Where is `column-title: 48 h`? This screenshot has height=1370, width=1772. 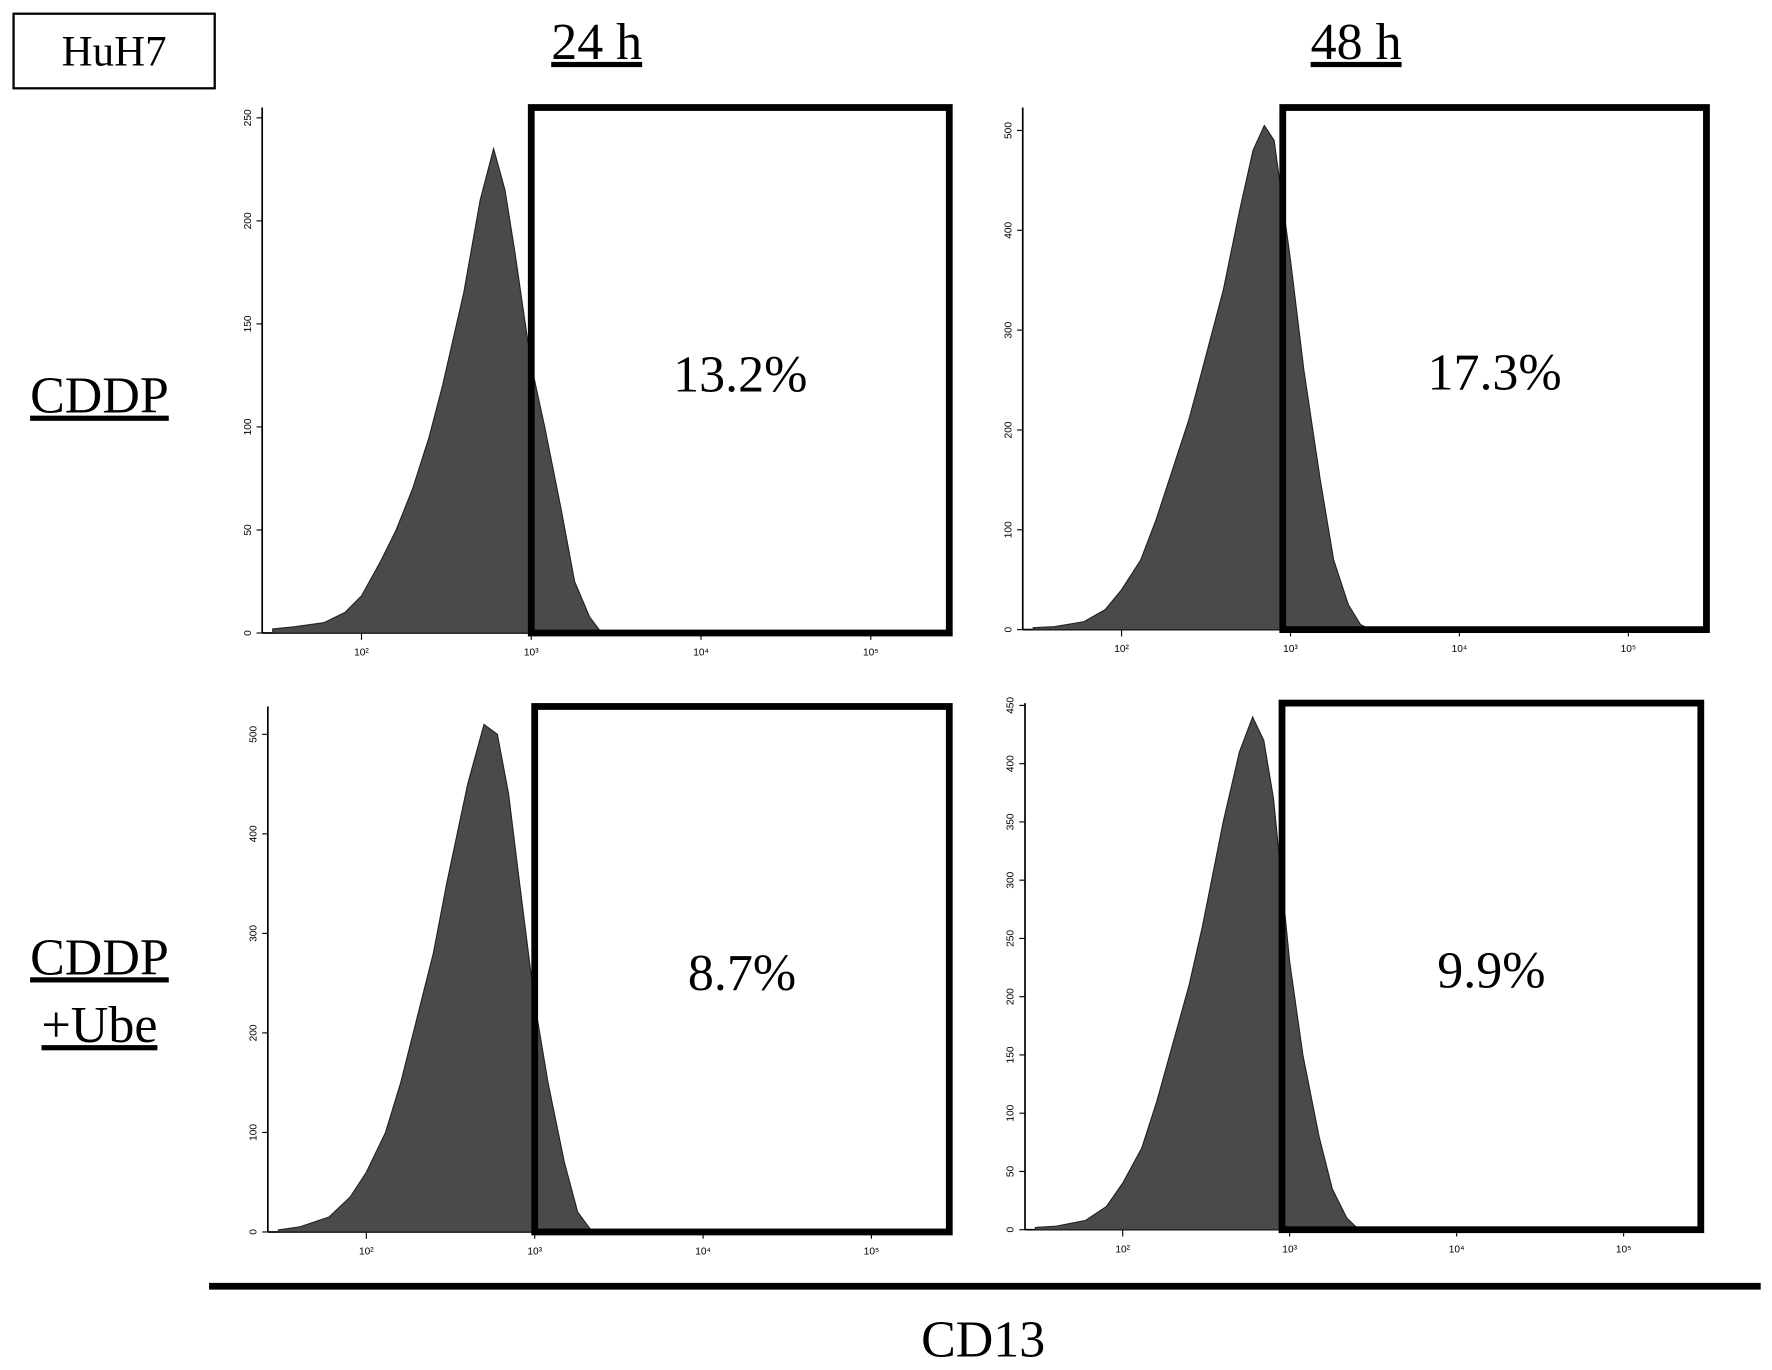 column-title: 48 h is located at coordinates (1356, 42).